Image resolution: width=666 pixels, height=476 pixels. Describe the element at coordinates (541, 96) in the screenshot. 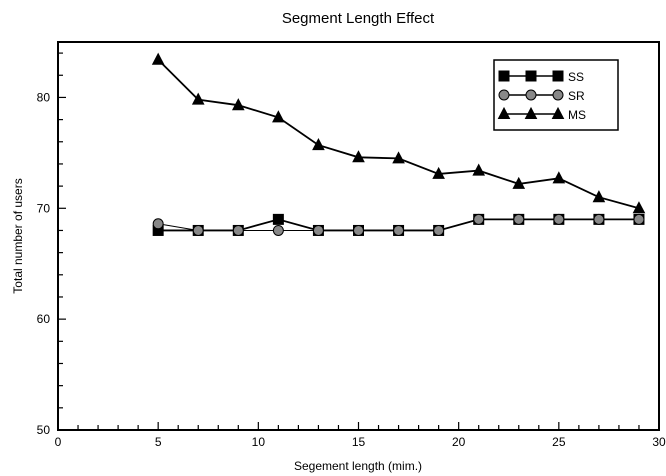

I see `legend-items: SS SR MS` at that location.